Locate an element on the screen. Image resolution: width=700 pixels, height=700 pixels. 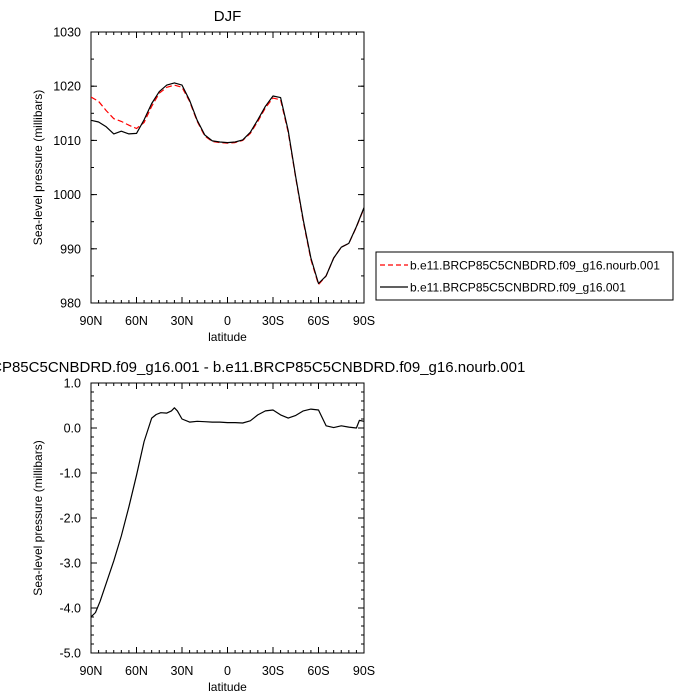
bottom-chart-x-tick-label: 60N is located at coordinates (136, 671).